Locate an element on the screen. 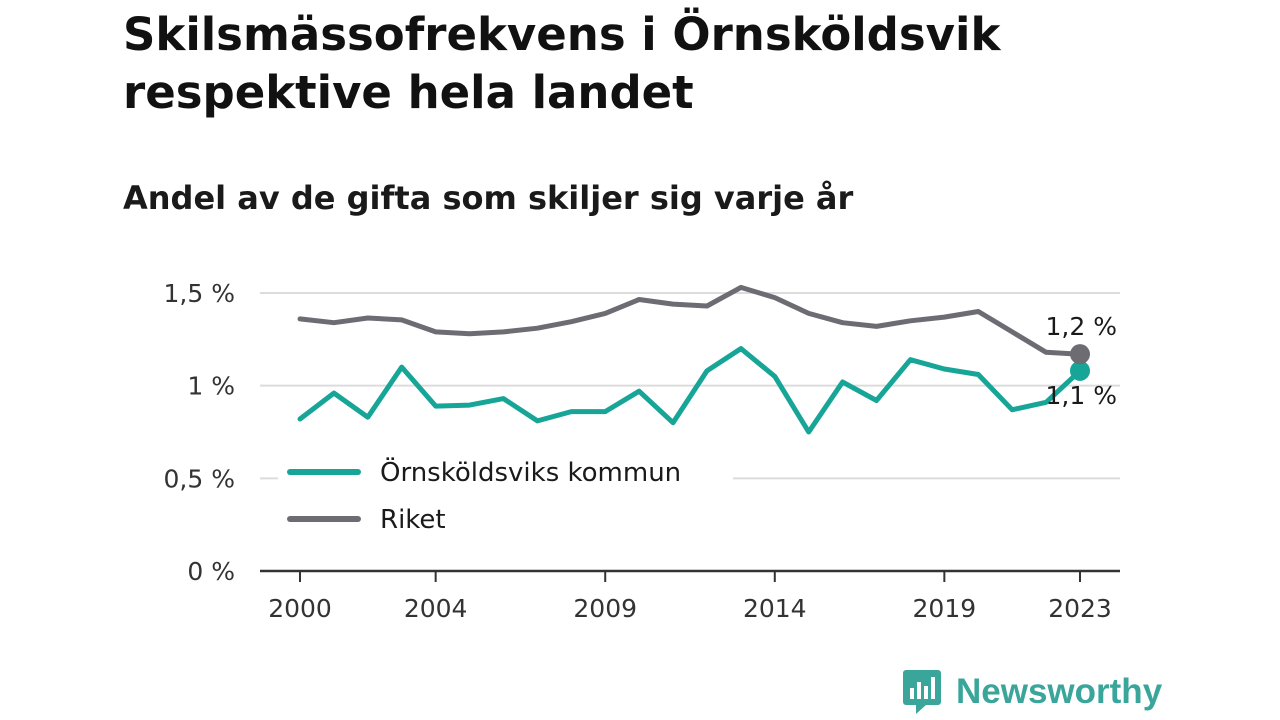 The height and width of the screenshot is (720, 1280). x-tick-label: 2000 is located at coordinates (300, 608).